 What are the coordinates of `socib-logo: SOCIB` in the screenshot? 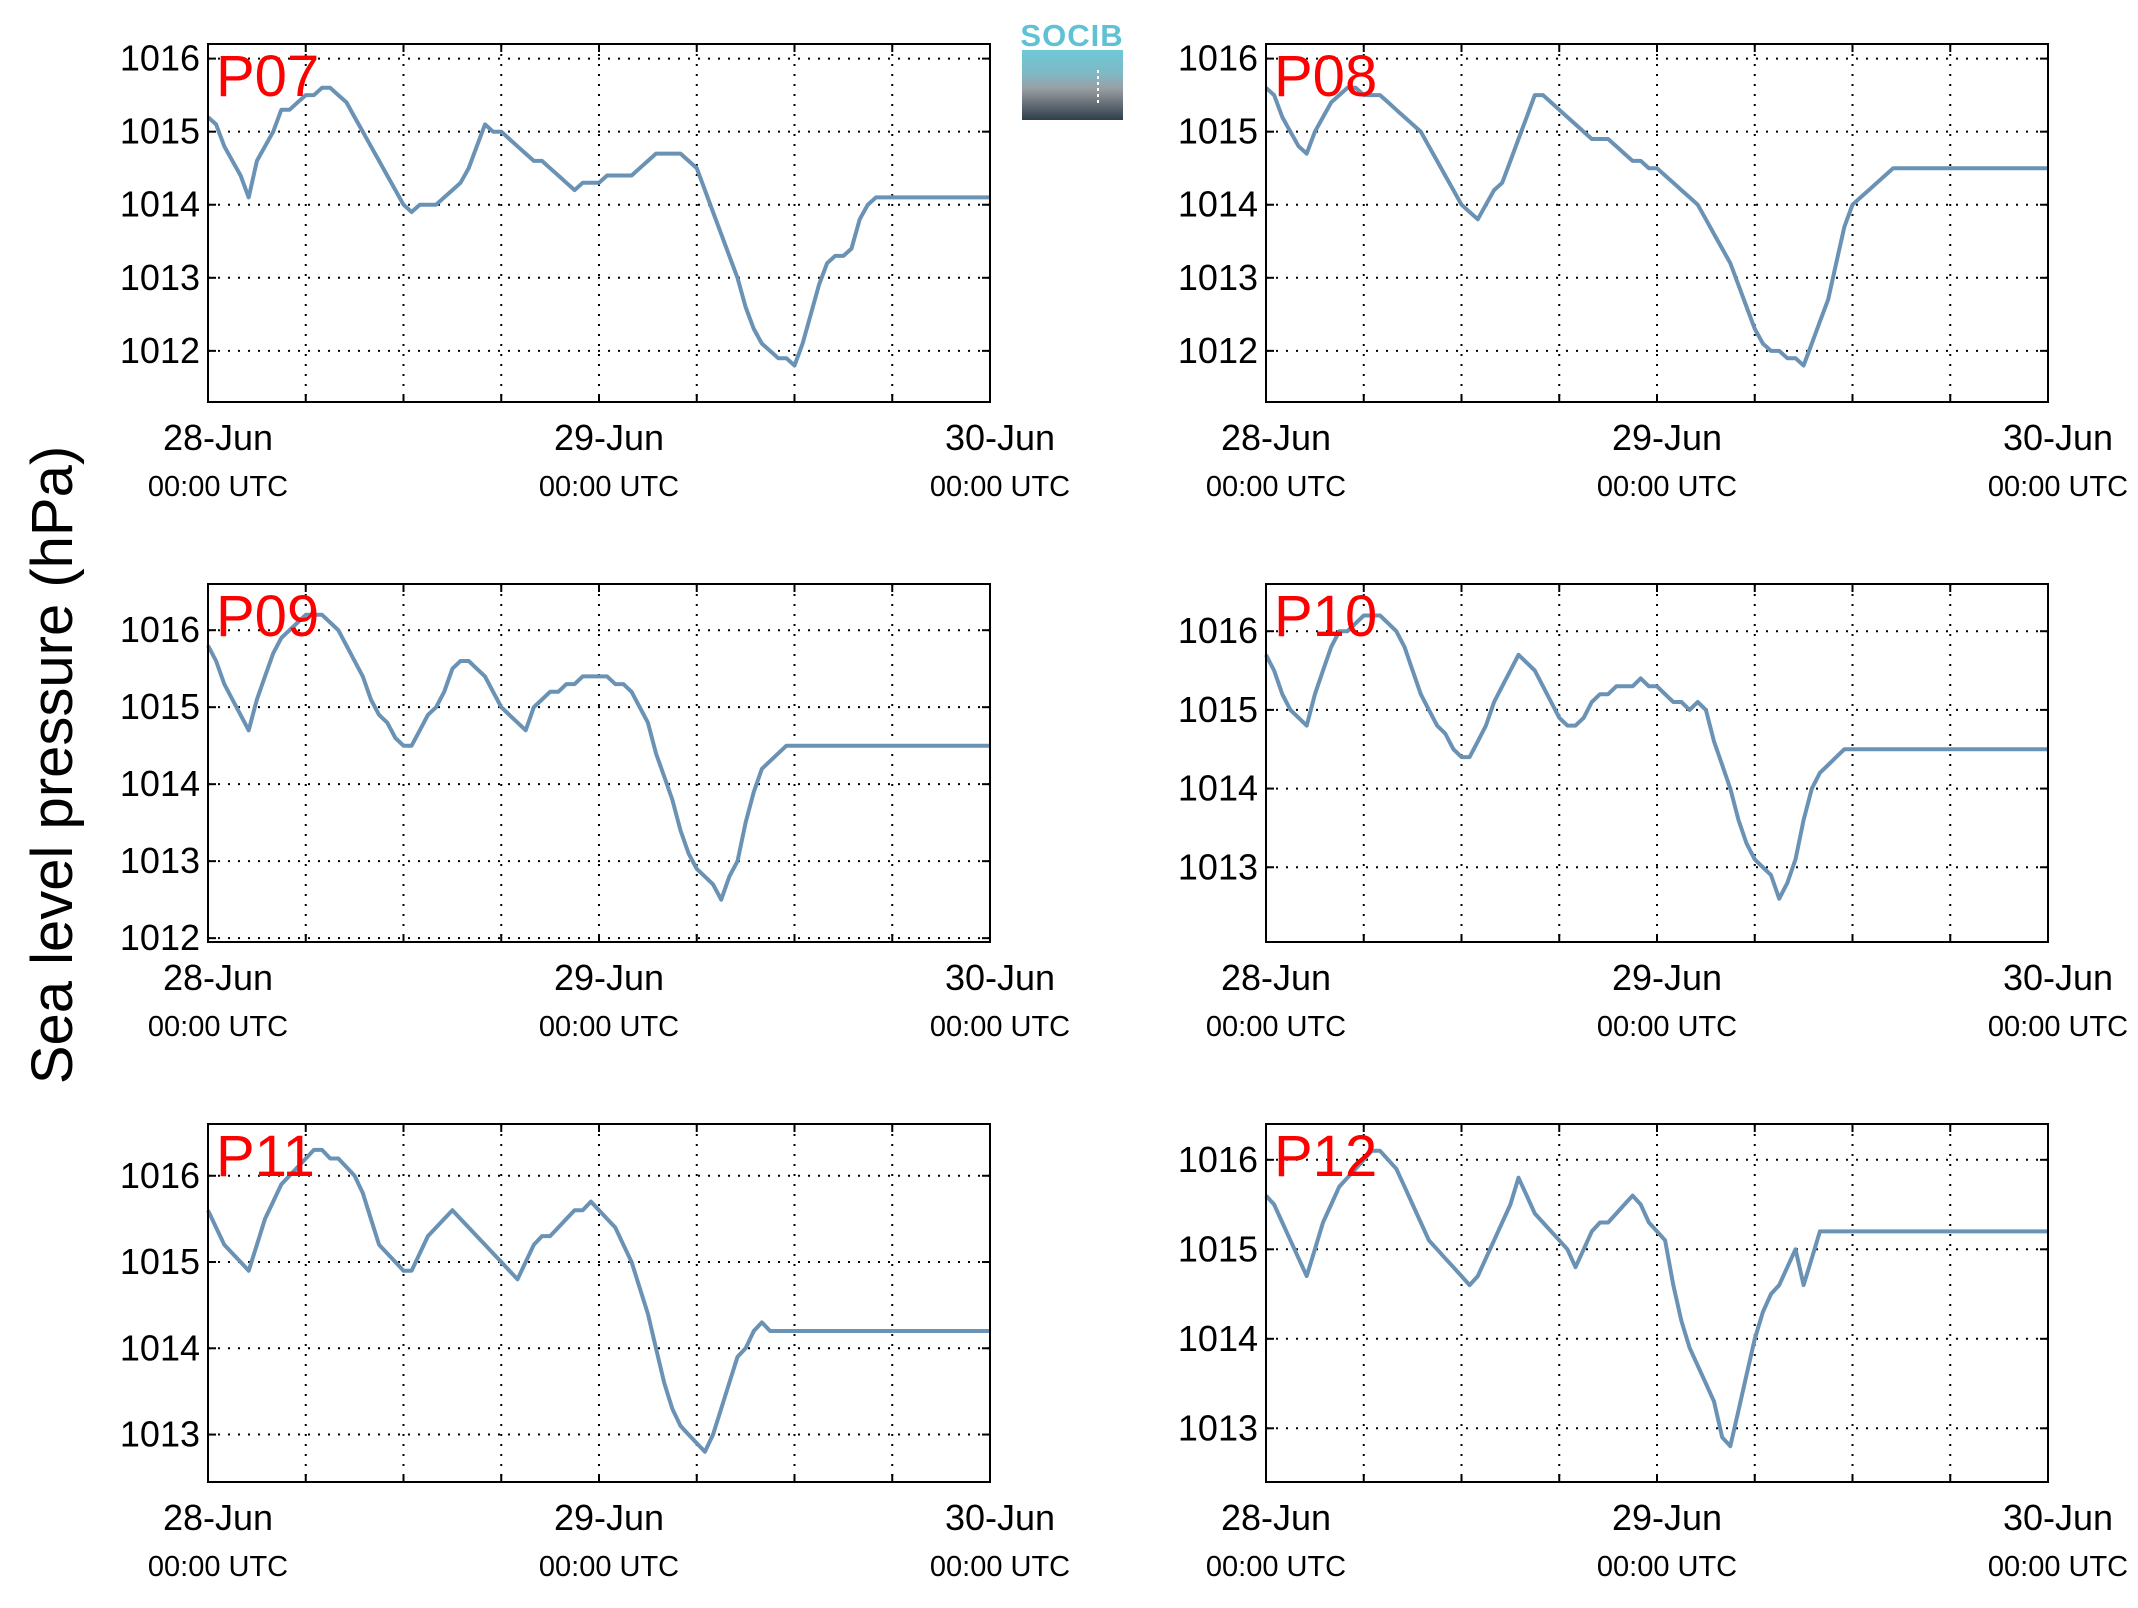 It's located at (1071, 69).